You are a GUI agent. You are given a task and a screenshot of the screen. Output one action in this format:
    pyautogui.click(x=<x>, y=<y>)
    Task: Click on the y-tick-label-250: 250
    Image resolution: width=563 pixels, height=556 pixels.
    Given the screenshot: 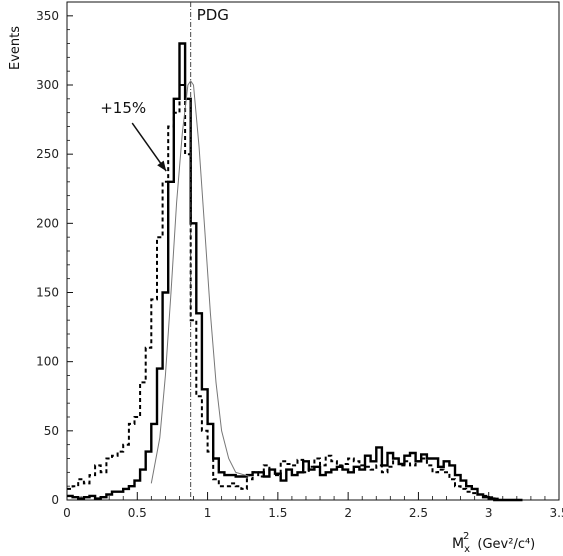 What is the action you would take?
    pyautogui.click(x=47, y=154)
    